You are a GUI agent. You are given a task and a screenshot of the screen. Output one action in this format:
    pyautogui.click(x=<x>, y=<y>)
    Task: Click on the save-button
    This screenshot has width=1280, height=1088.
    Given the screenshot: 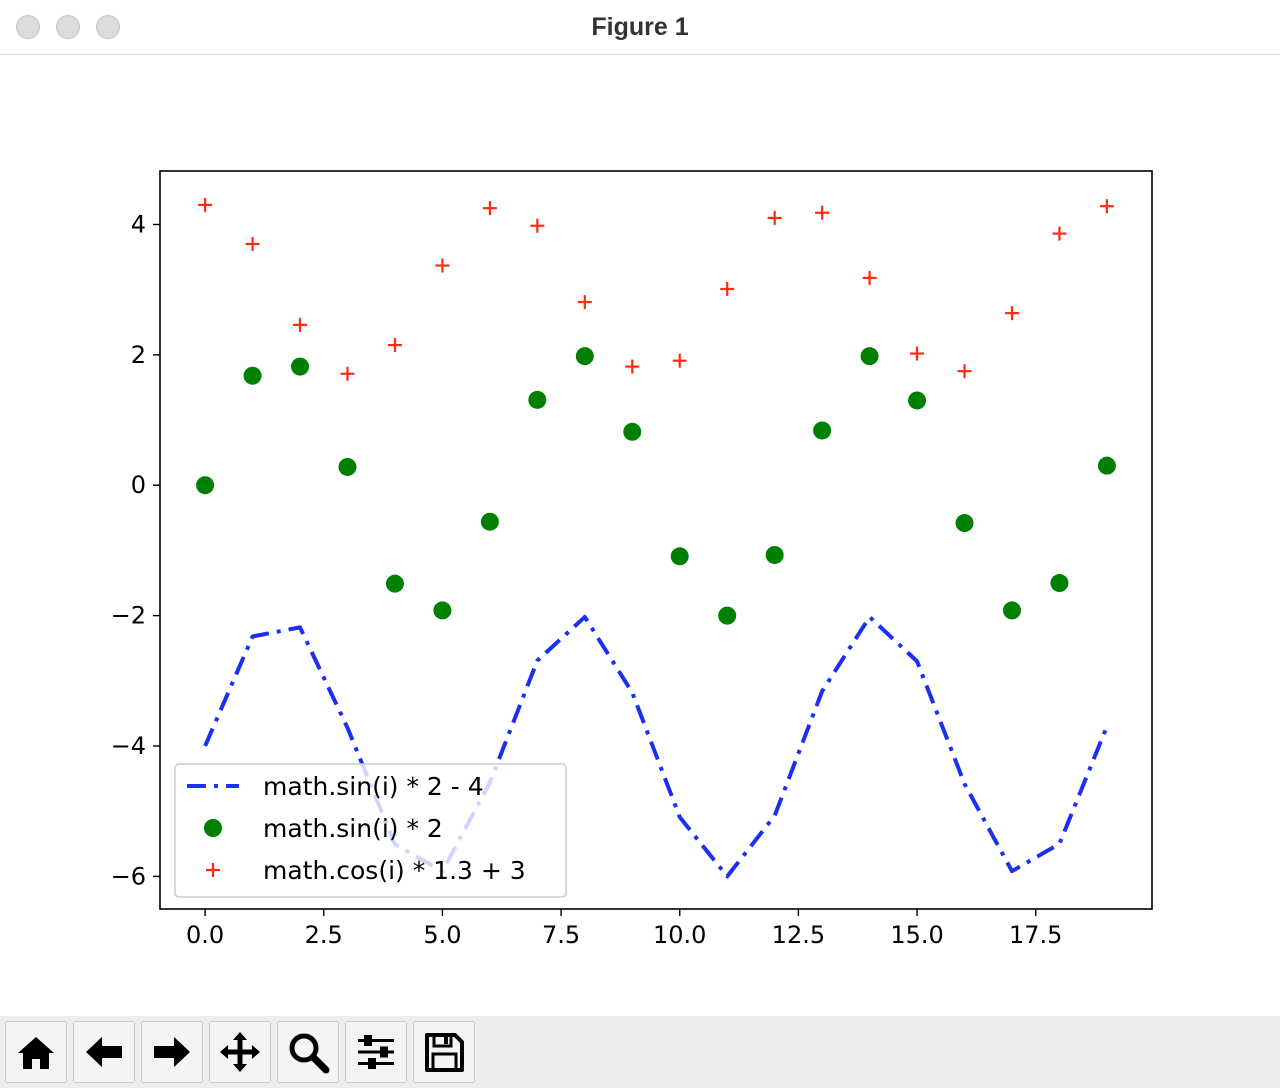 What is the action you would take?
    pyautogui.click(x=444, y=1052)
    